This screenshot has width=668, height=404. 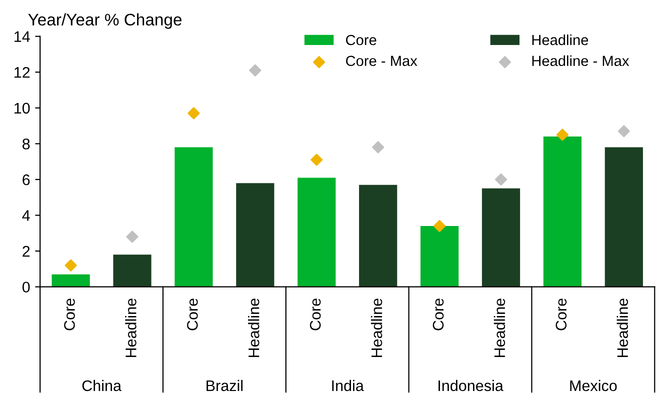 What do you see at coordinates (22, 72) in the screenshot?
I see `y-tick-label: 12` at bounding box center [22, 72].